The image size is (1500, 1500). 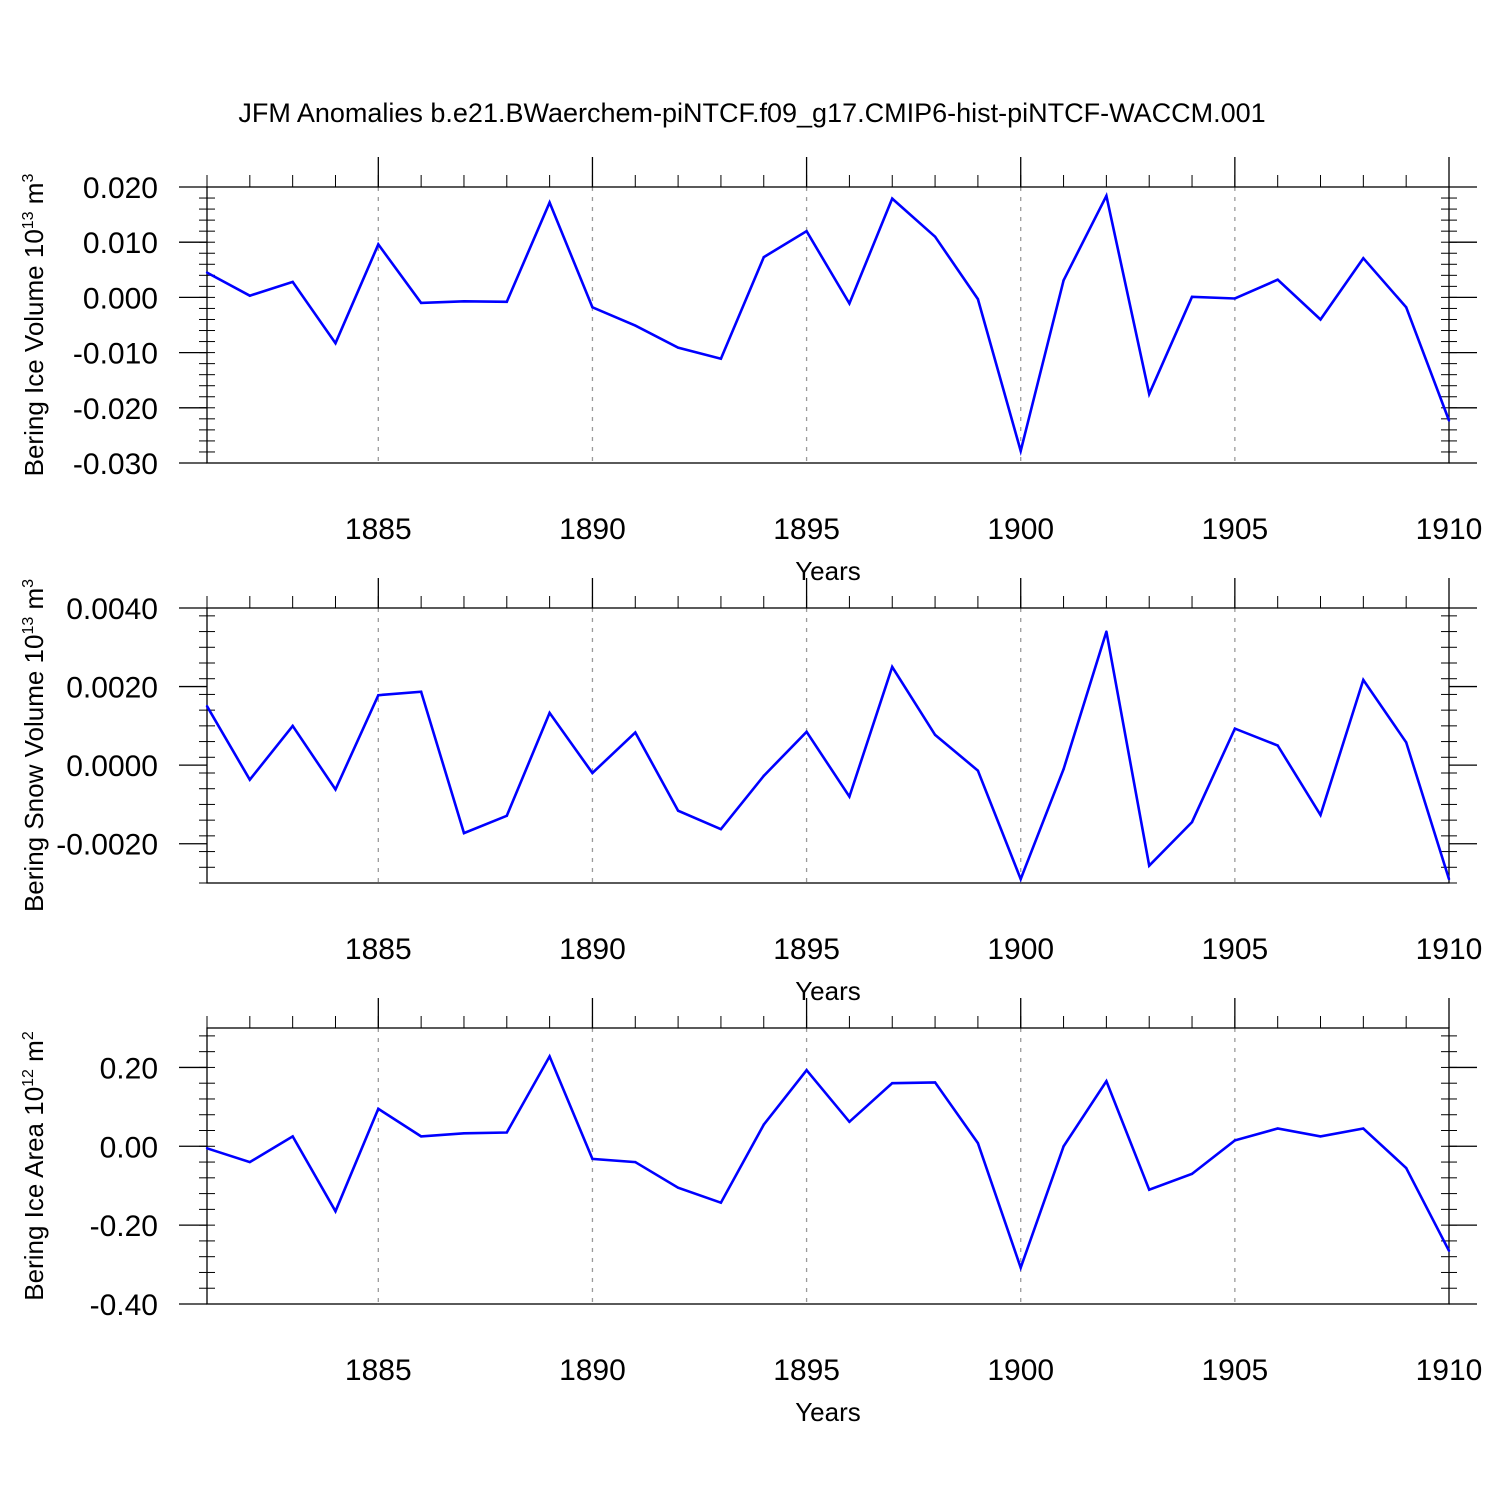 What do you see at coordinates (112, 766) in the screenshot?
I see `y-tick-label: 0.0000` at bounding box center [112, 766].